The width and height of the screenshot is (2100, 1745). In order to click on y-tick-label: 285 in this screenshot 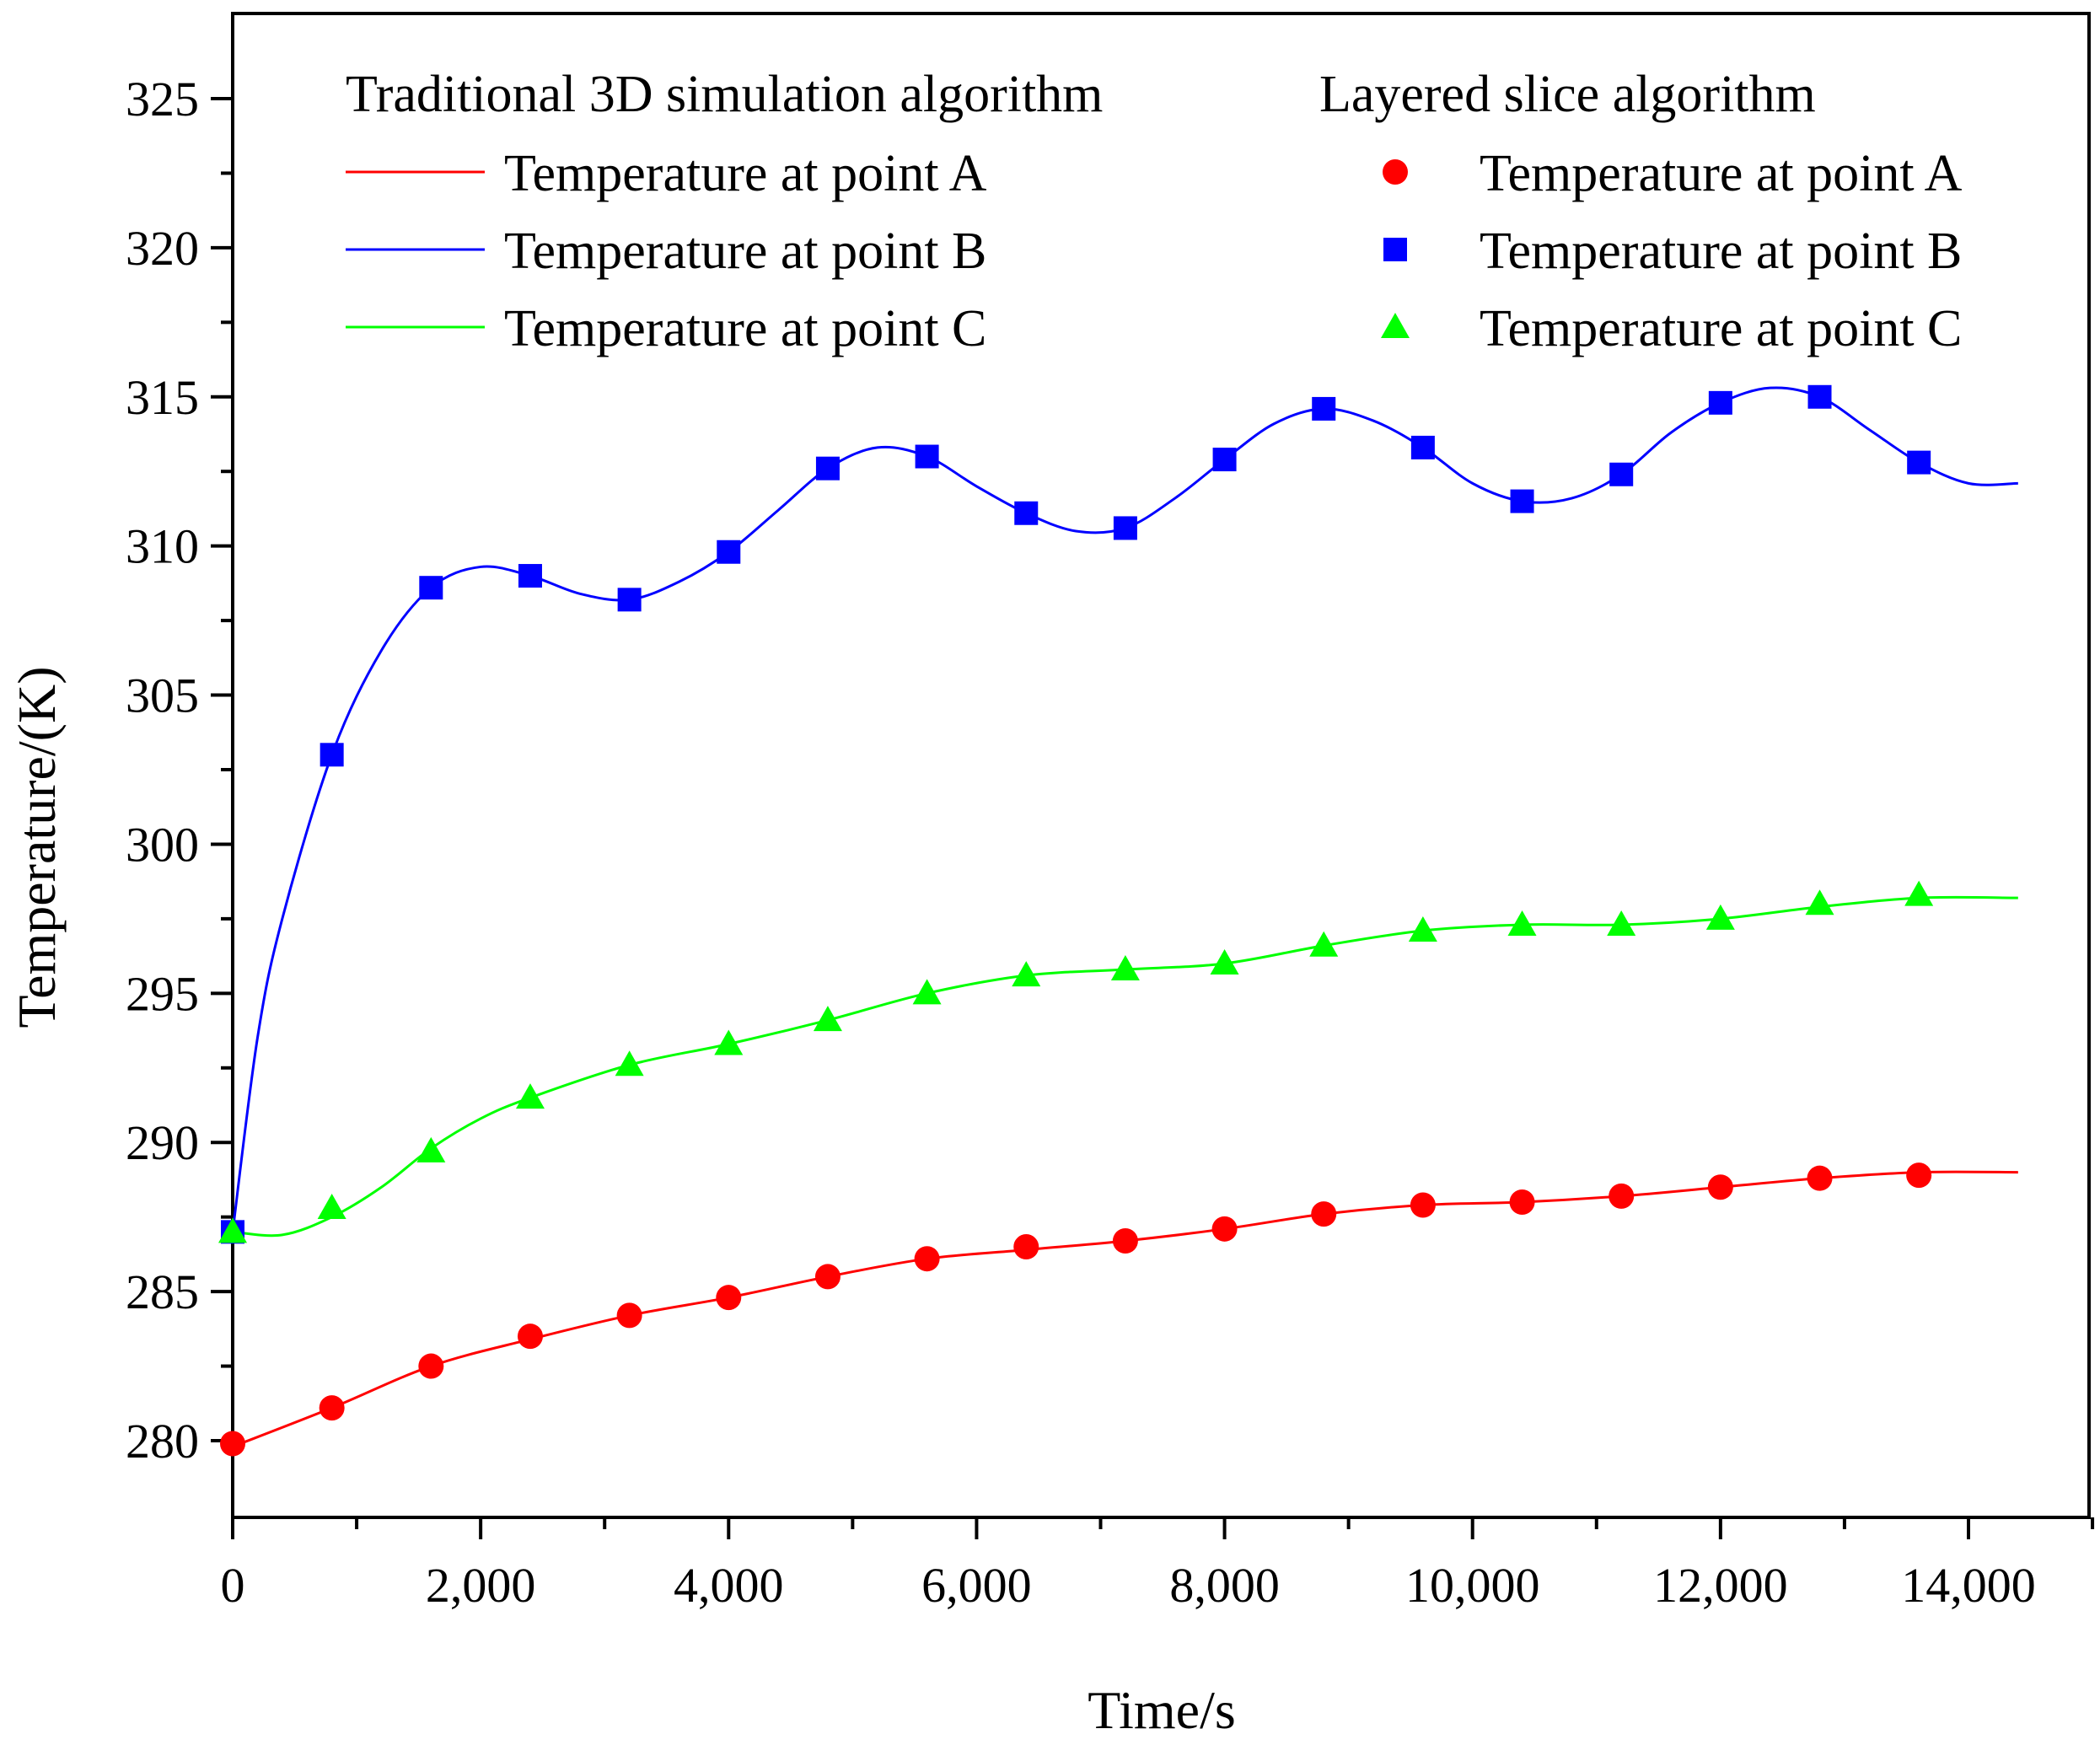, I will do `click(162, 1291)`.